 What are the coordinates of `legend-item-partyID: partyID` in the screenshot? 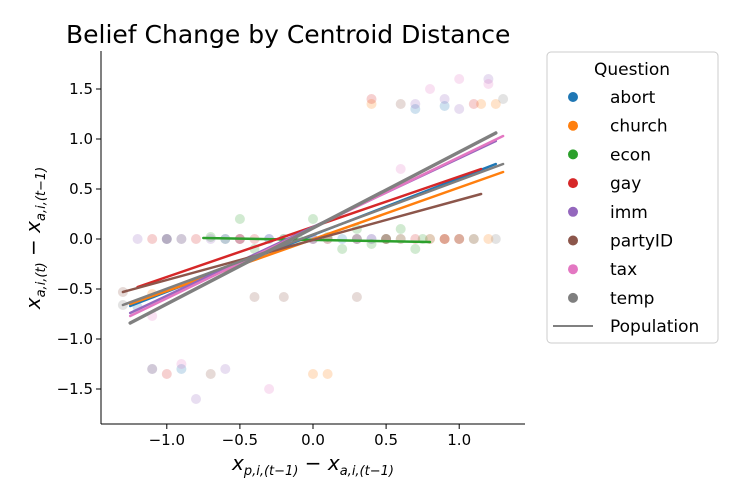 It's located at (620, 242).